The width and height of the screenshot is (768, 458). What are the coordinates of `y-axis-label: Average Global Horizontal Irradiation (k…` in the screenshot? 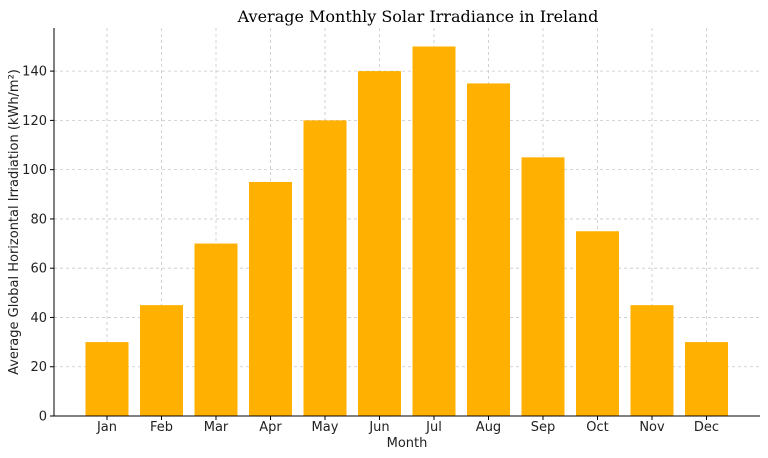 It's located at (14, 222).